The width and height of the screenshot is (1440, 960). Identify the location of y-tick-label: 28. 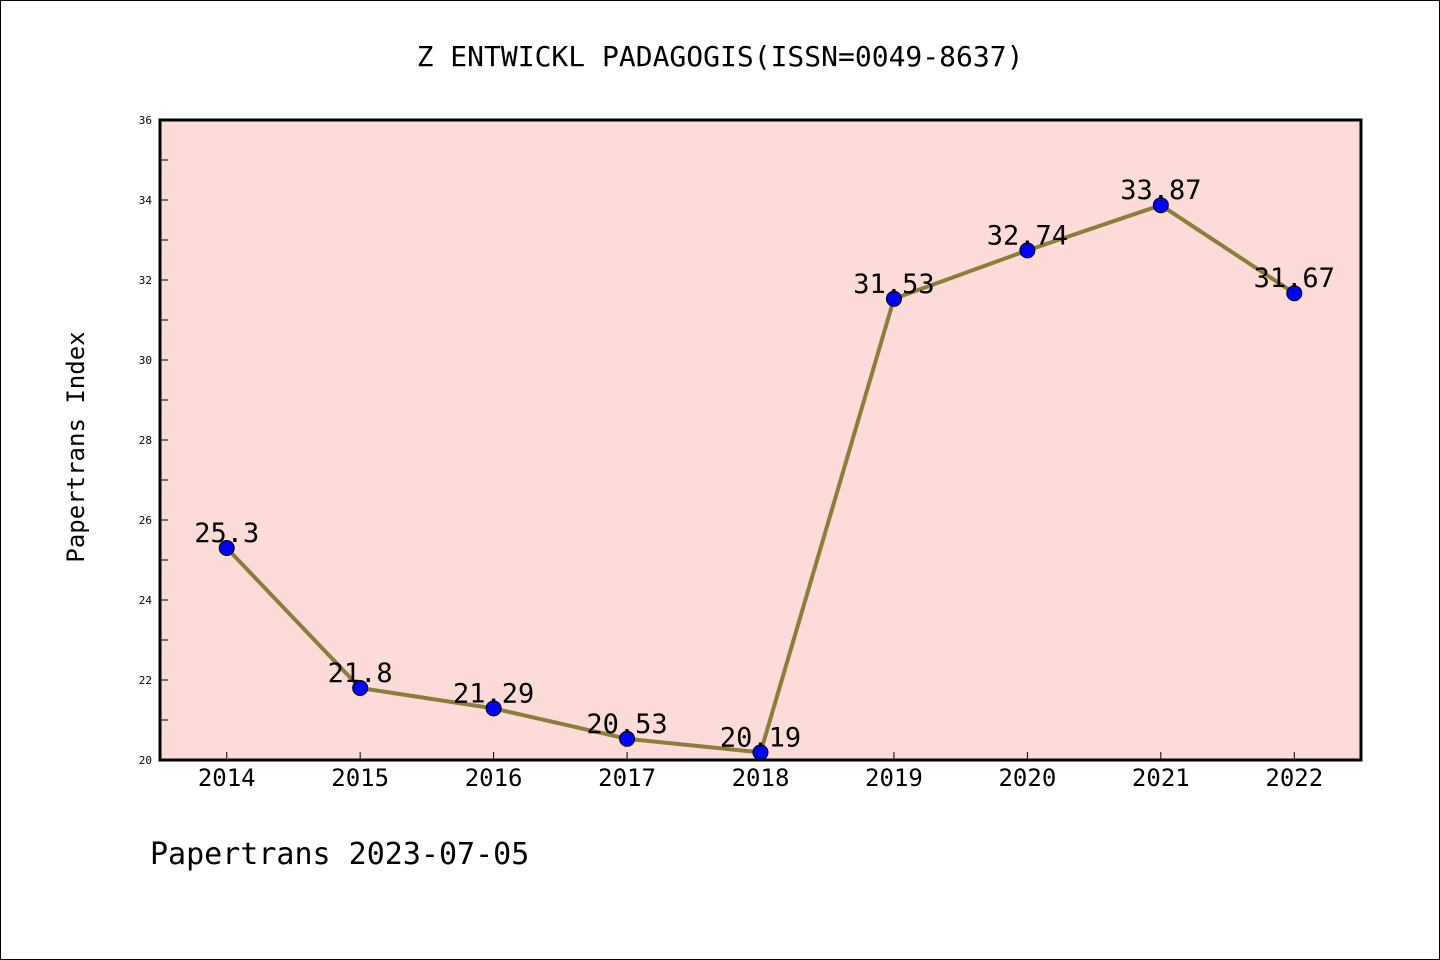
(145, 440).